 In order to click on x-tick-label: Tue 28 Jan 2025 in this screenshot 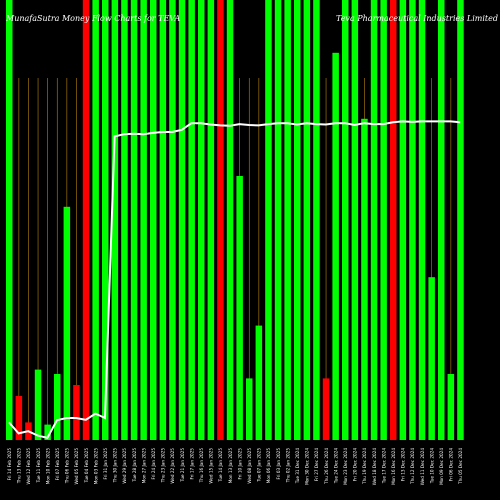, I will do `click(134, 465)`.